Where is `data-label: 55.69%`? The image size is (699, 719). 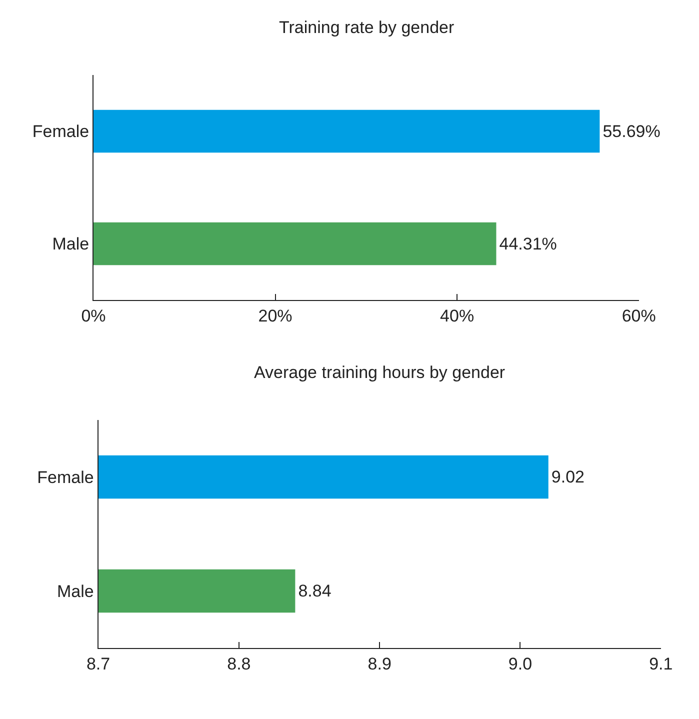 data-label: 55.69% is located at coordinates (631, 131).